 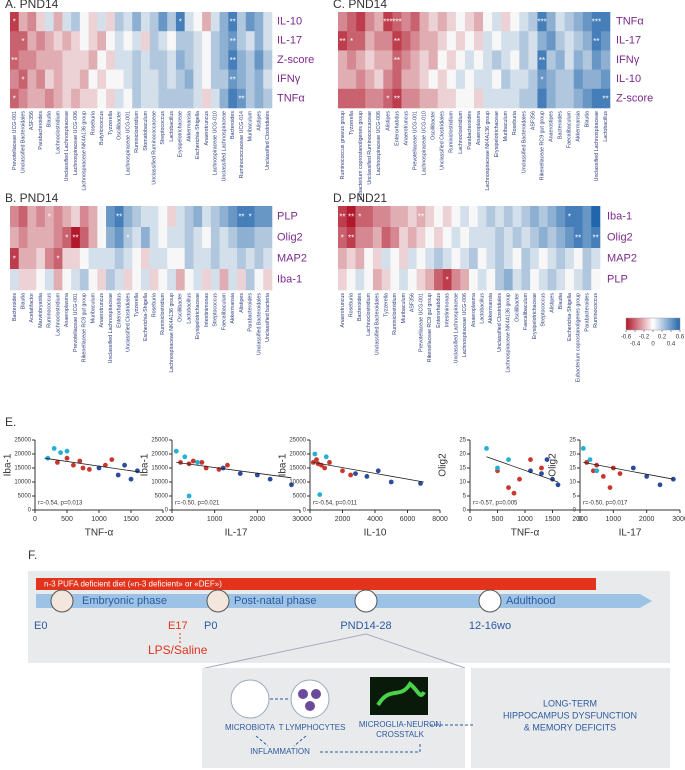 What do you see at coordinates (462, 441) in the screenshot?
I see `y-tick-label: 25` at bounding box center [462, 441].